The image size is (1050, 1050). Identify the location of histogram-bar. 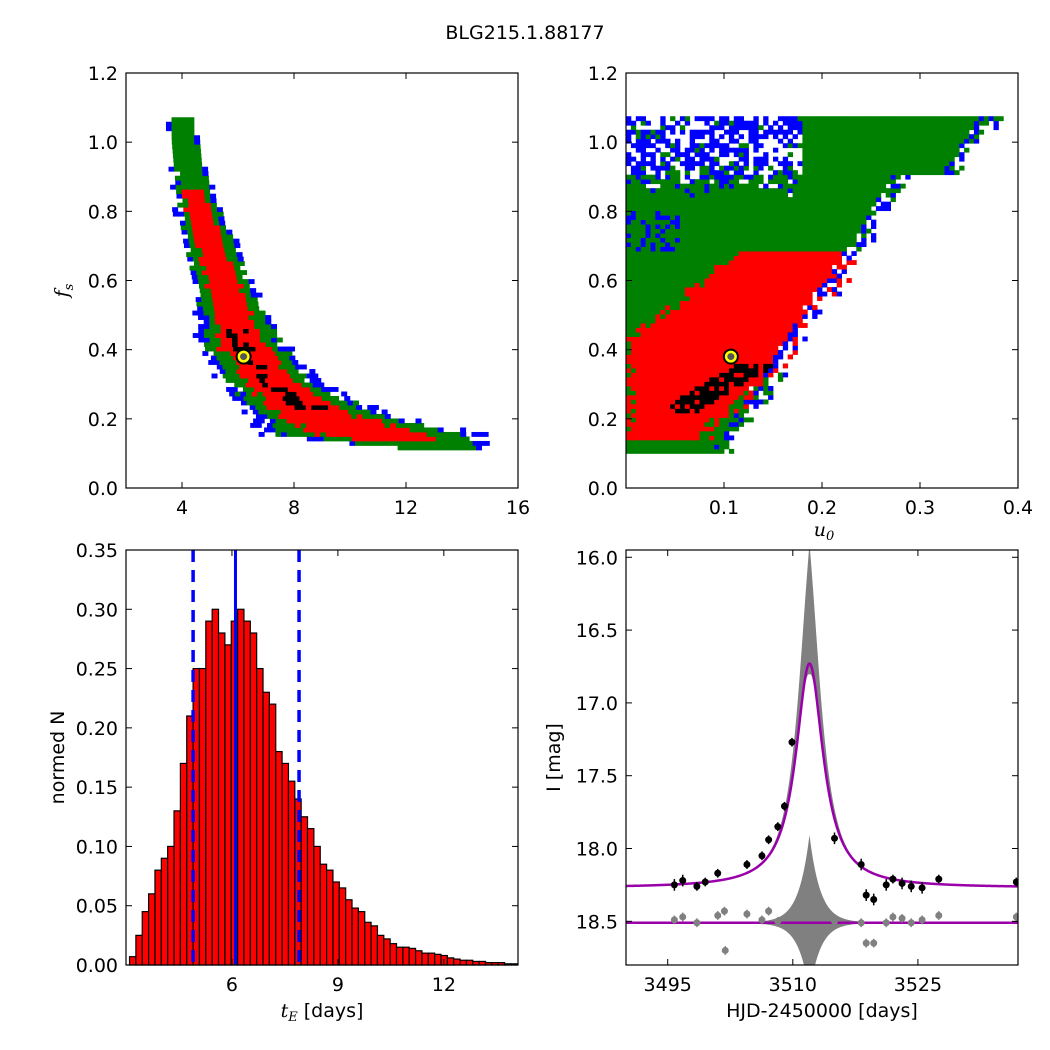
(361, 938).